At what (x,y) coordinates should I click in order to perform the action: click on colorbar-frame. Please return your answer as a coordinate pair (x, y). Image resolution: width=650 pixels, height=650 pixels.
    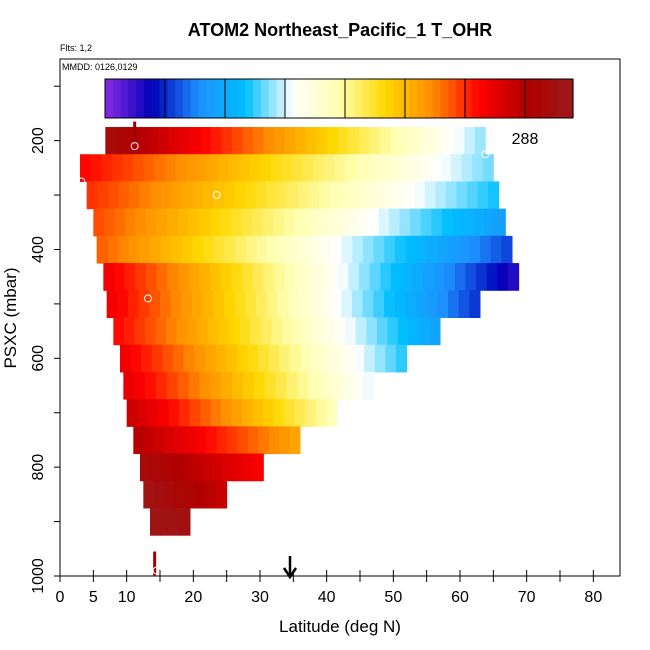
    Looking at the image, I should click on (339, 98).